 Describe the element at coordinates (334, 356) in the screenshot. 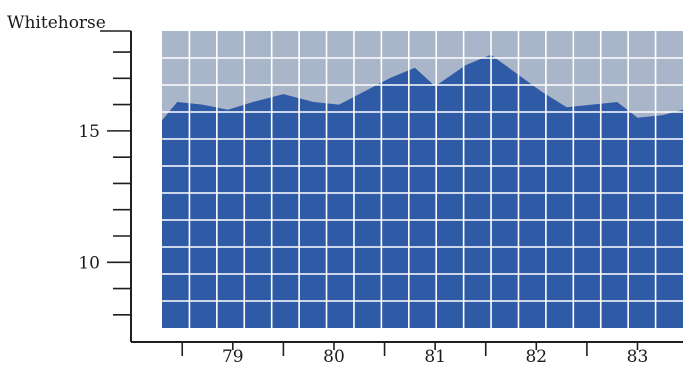

I see `x-tick-label: 80` at that location.